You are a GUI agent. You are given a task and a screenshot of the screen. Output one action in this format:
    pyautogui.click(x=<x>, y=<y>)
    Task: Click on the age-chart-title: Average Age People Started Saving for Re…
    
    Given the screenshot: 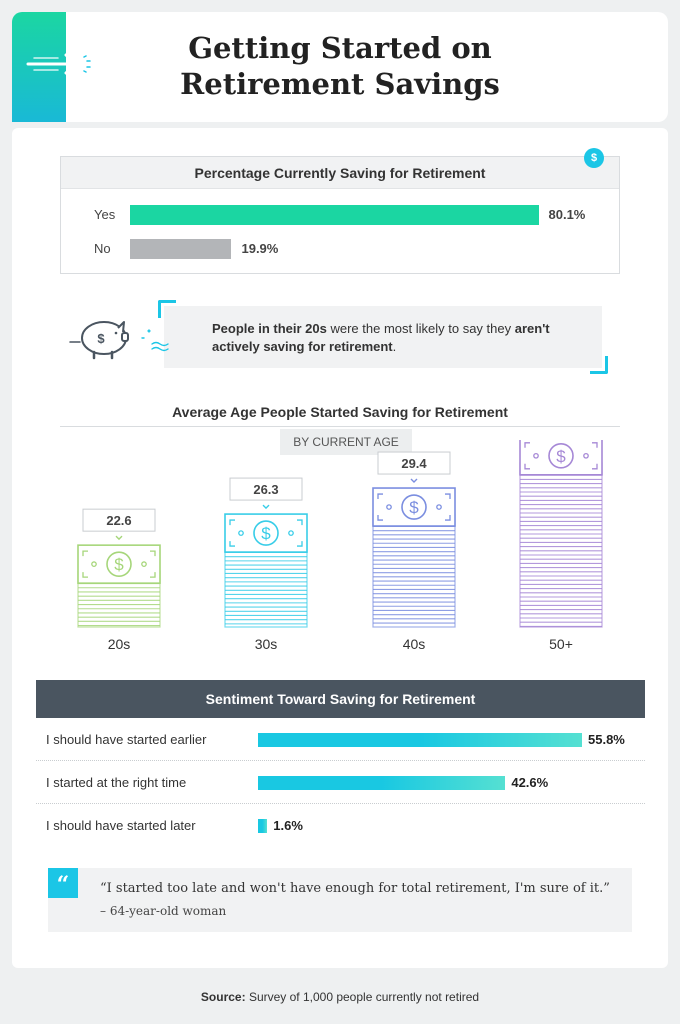 What is the action you would take?
    pyautogui.click(x=340, y=412)
    